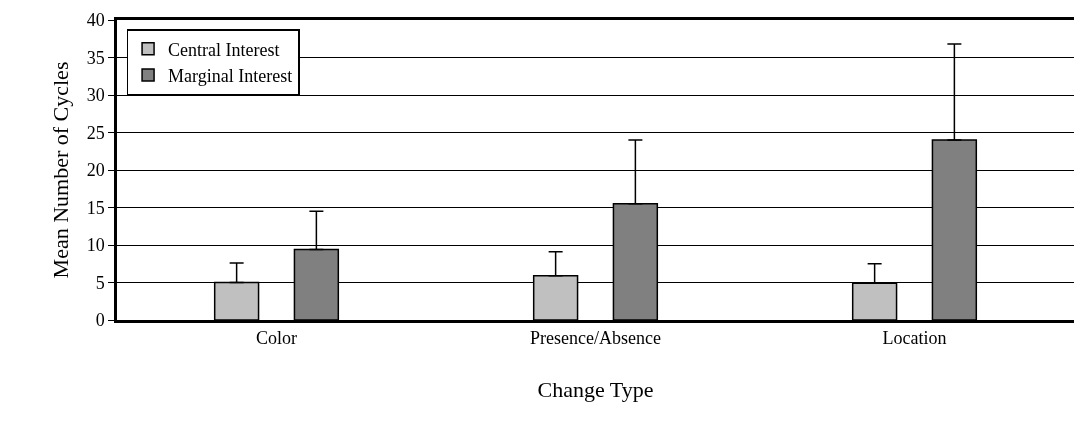  Describe the element at coordinates (100, 320) in the screenshot. I see `y-tick-label: 0` at that location.